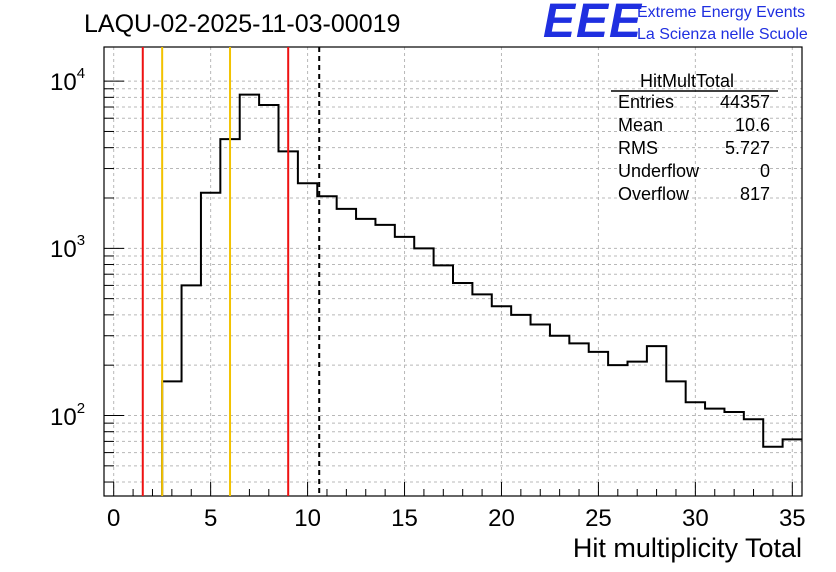 The width and height of the screenshot is (836, 572). Describe the element at coordinates (638, 148) in the screenshot. I see `stat-label: RMS` at that location.